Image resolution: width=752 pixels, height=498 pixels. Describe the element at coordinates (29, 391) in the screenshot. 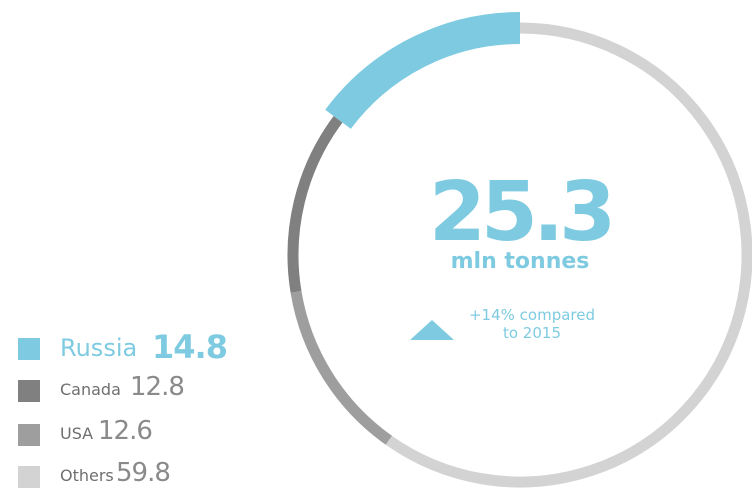

I see `legend-swatch-canada` at that location.